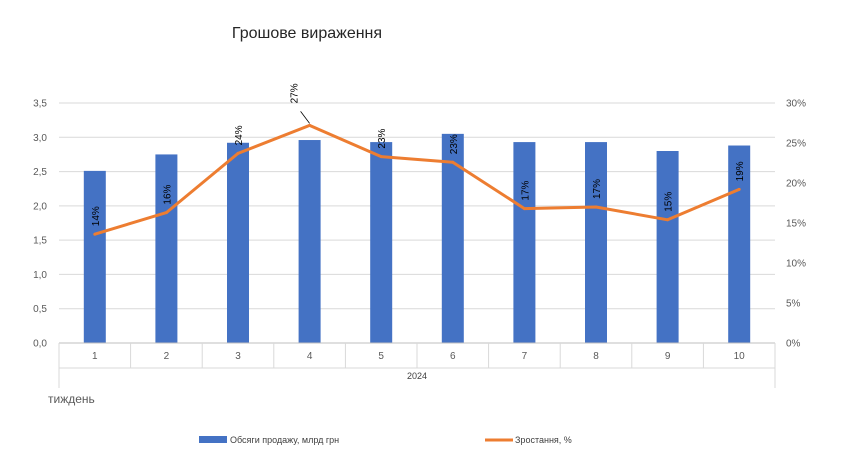 The width and height of the screenshot is (850, 469). I want to click on y-left-tick-label: 0,0, so click(40, 344).